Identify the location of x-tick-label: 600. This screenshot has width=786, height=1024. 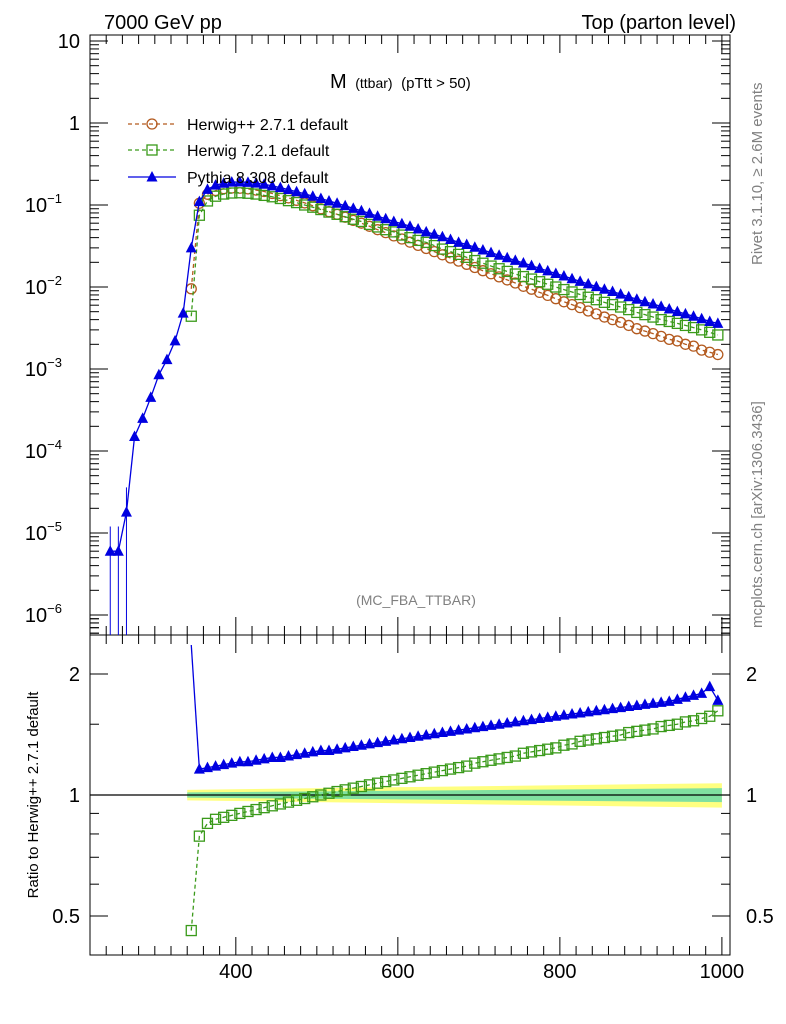
(397, 972).